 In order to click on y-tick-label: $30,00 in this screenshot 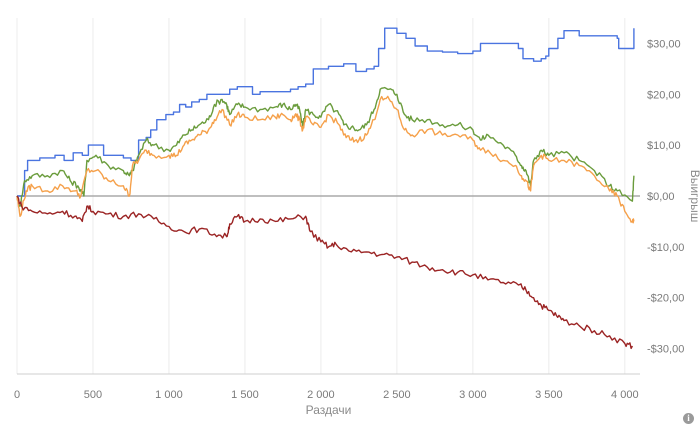, I will do `click(664, 44)`.